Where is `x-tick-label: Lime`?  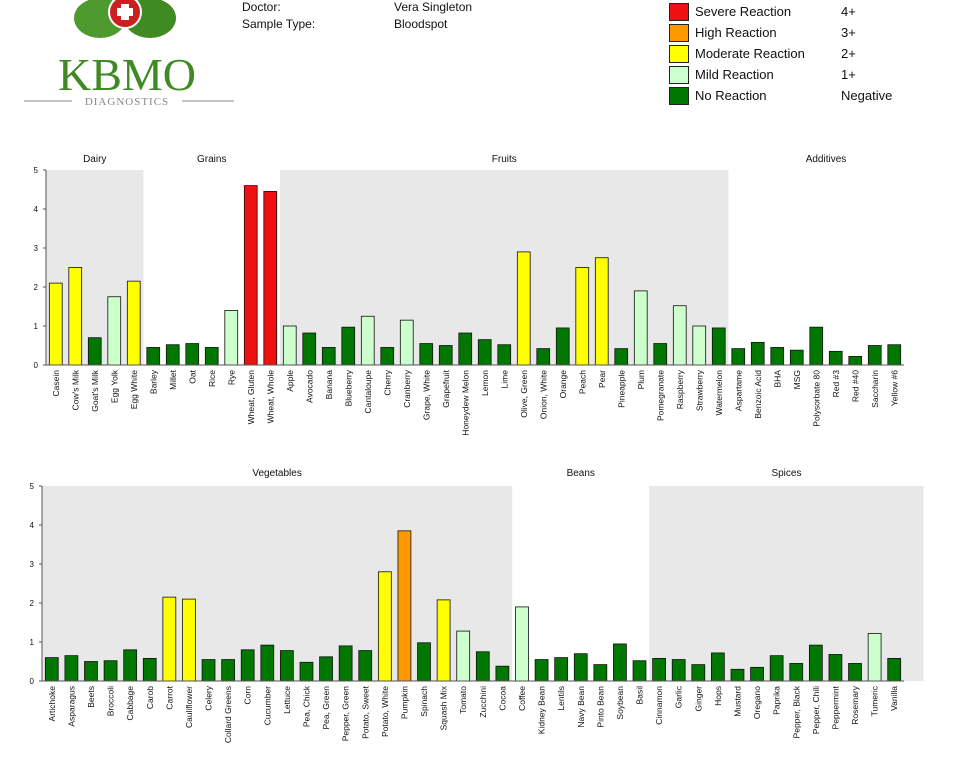
x-tick-label: Lime is located at coordinates (504, 379).